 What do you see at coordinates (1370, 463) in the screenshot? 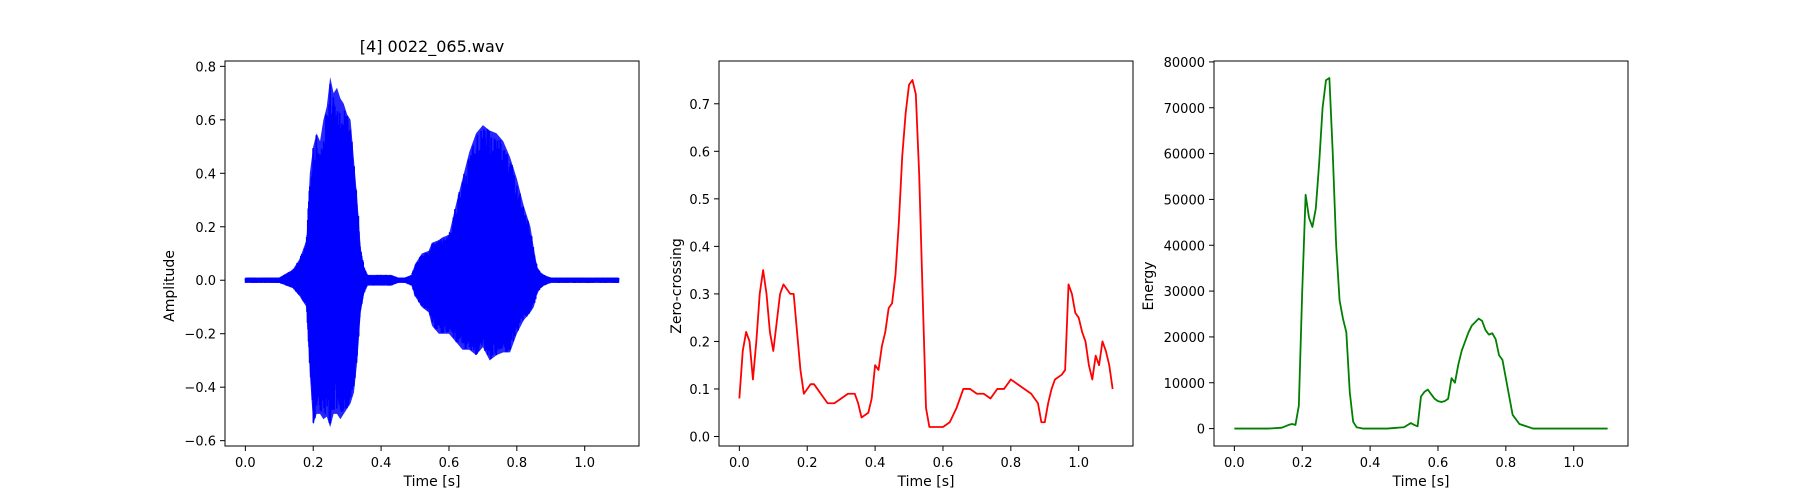
I see `energy-x-tick-label: 0.4` at bounding box center [1370, 463].